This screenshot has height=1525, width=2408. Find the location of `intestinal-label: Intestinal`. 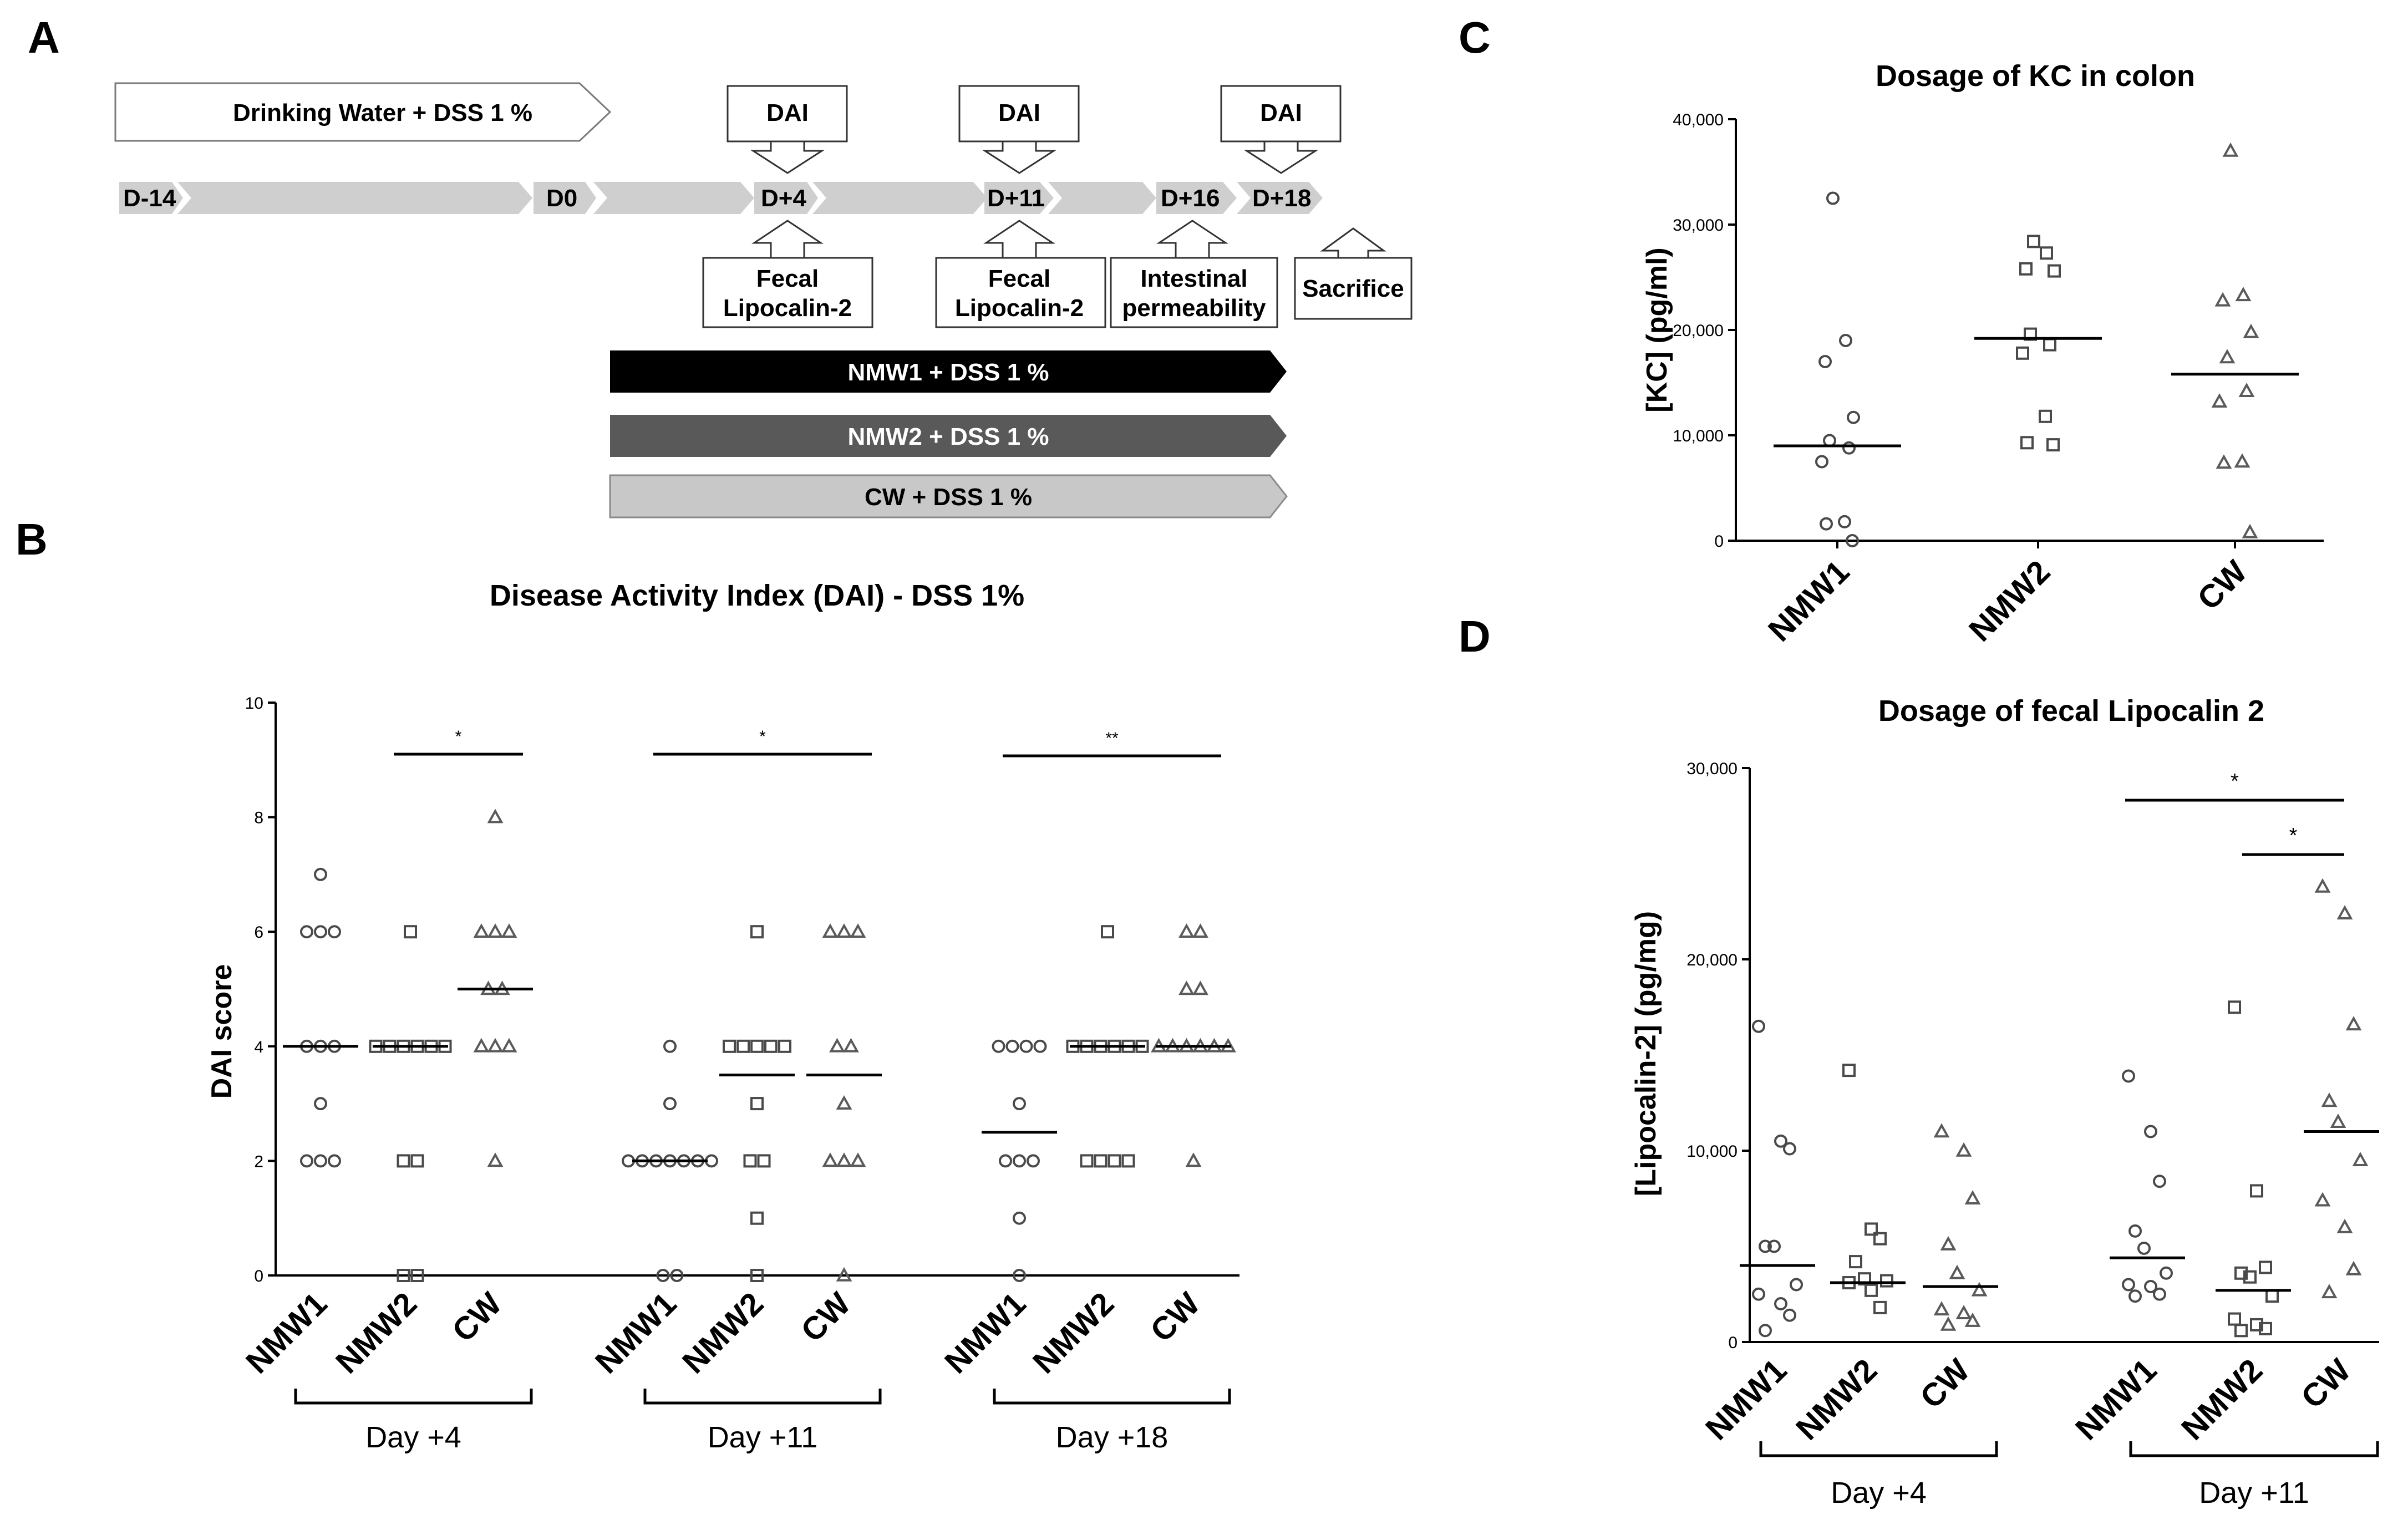

intestinal-label: Intestinal is located at coordinates (1193, 278).